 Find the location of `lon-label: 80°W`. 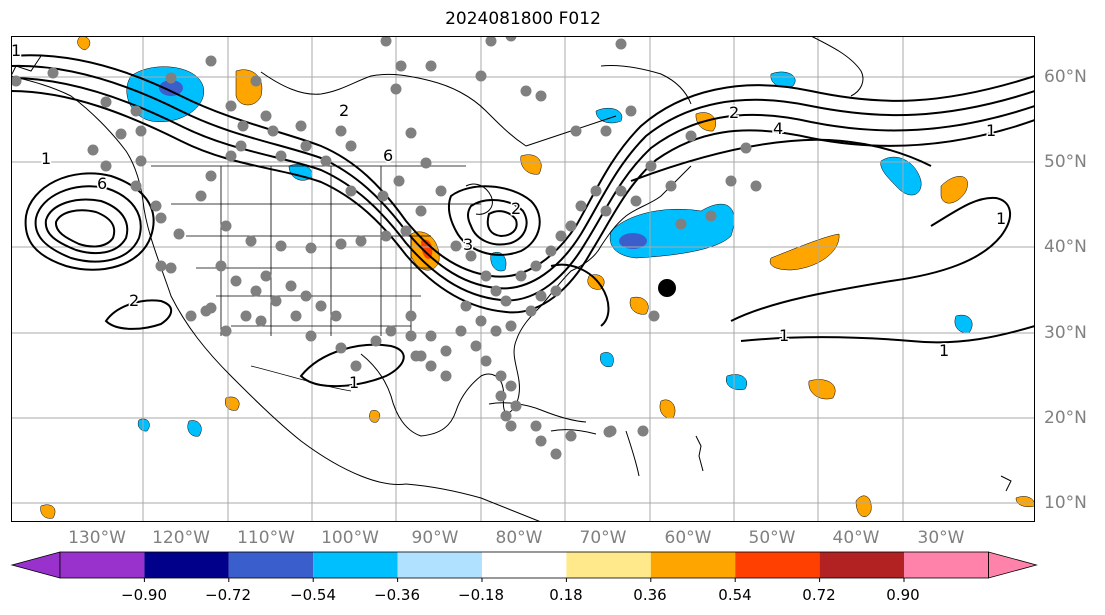

lon-label: 80°W is located at coordinates (519, 538).